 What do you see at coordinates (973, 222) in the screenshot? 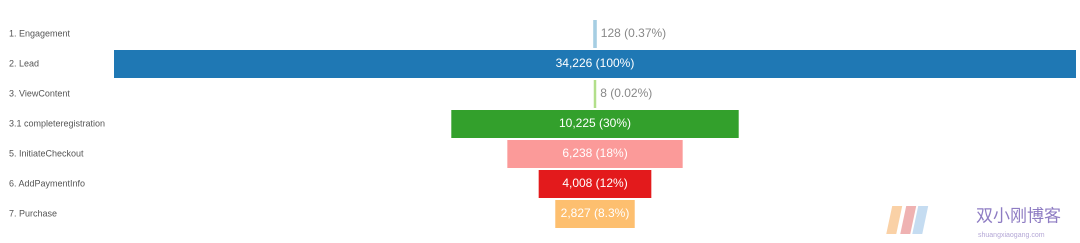
I see `watermark: 双小刚博客 shuangxiaogang.com` at bounding box center [973, 222].